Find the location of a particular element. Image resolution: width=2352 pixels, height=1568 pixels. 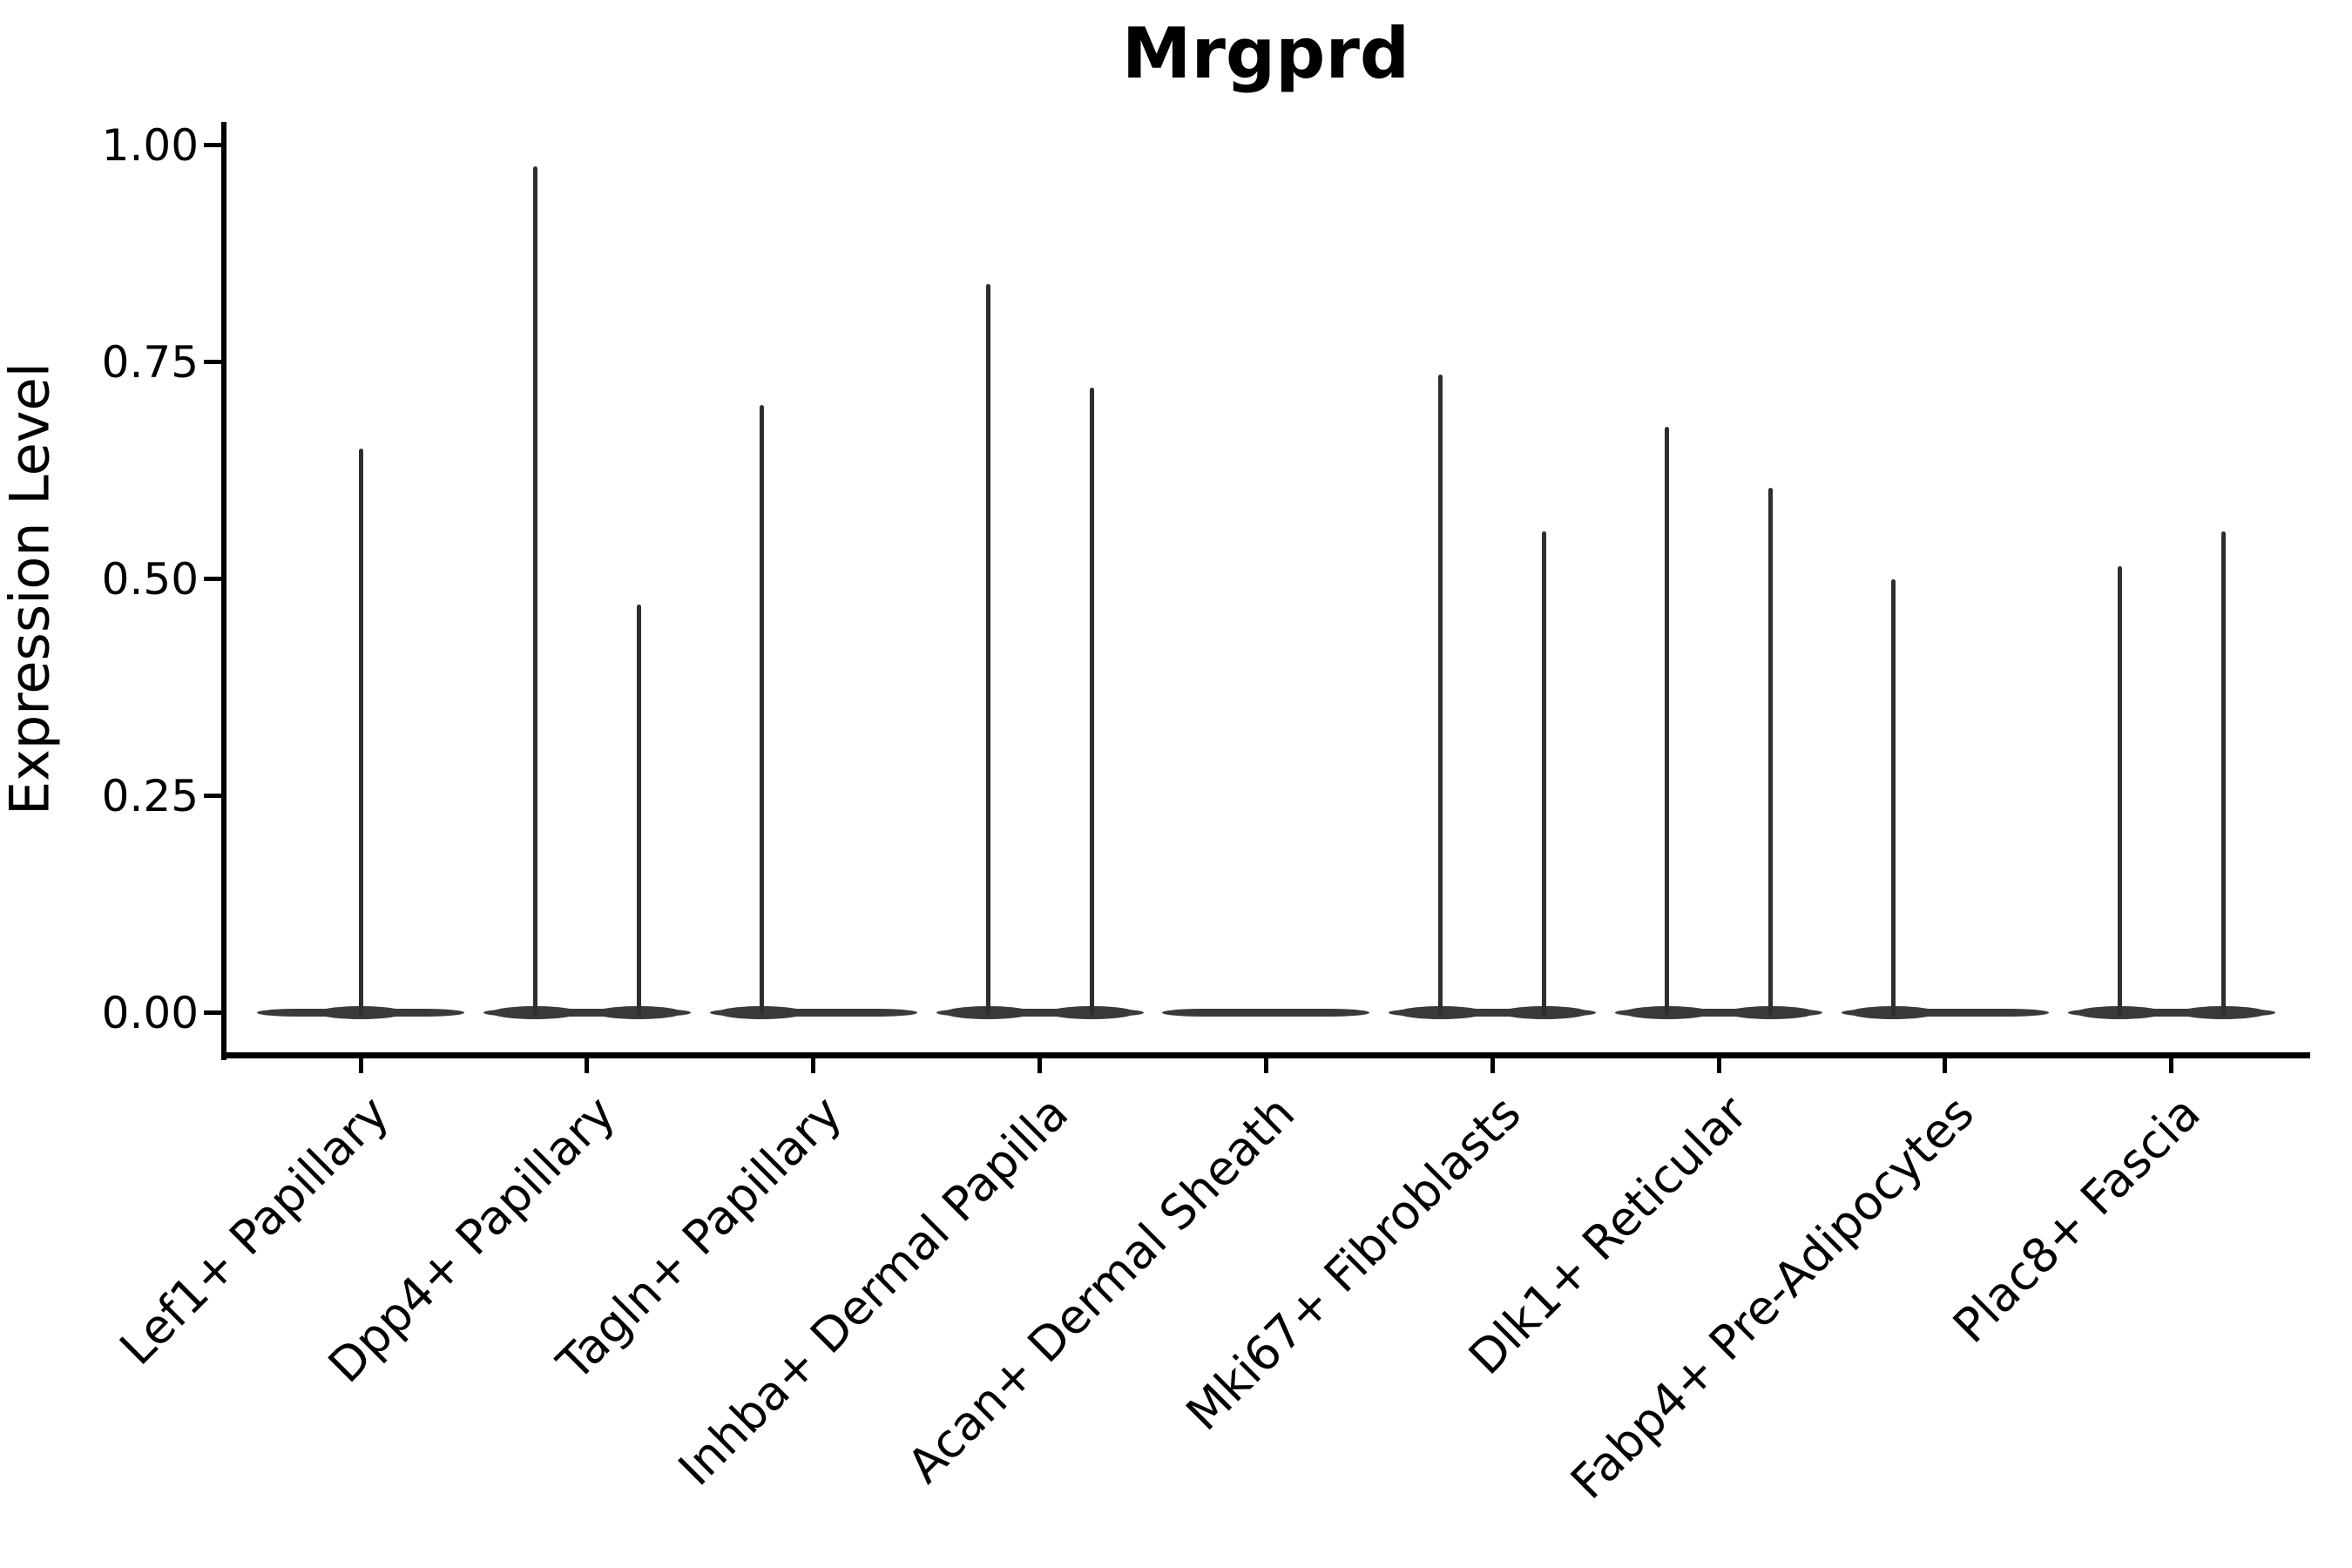

y-tick-label: 0.00 is located at coordinates (150, 1013).